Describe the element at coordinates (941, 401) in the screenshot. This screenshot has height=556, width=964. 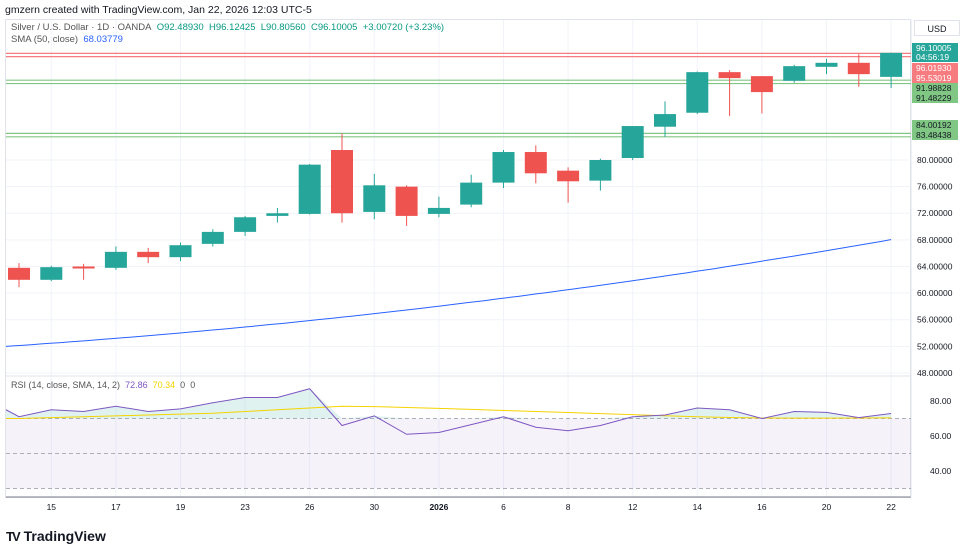
I see `rsi-tick-label: 80.00` at that location.